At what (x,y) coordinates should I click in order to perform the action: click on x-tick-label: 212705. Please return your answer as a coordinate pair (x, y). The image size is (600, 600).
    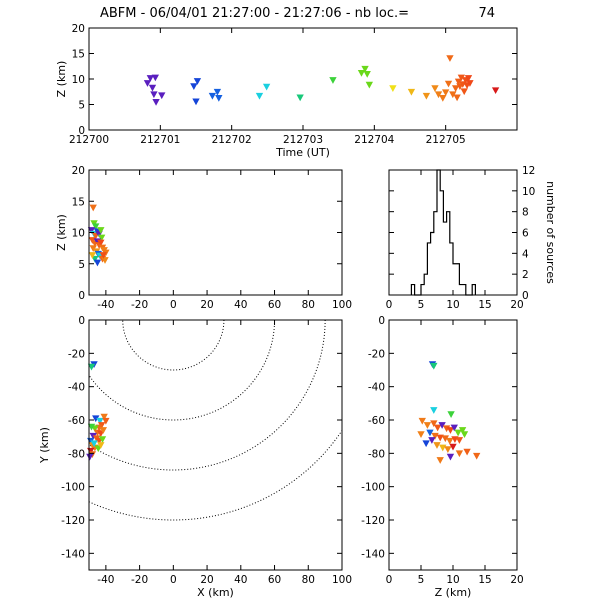
    Looking at the image, I should click on (446, 140).